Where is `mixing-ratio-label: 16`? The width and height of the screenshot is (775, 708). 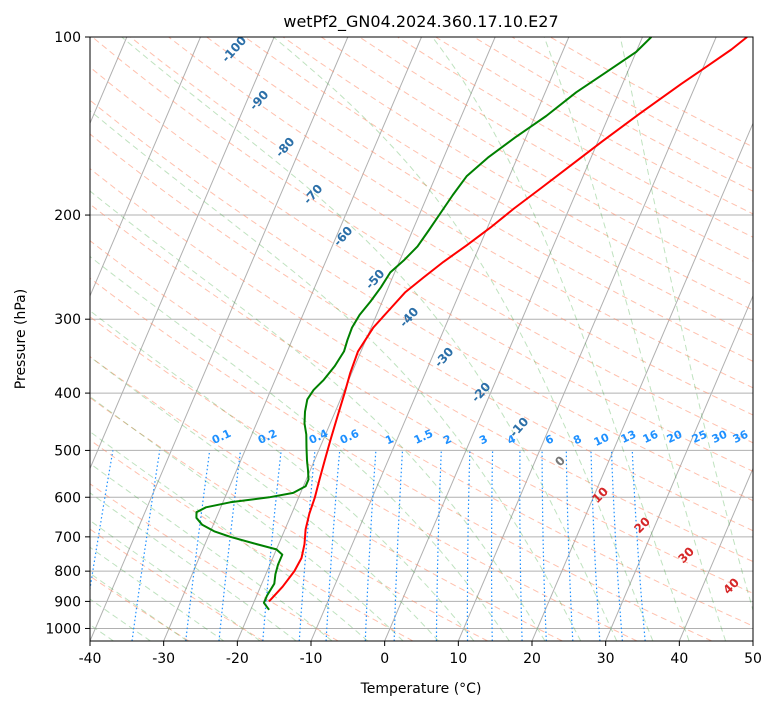 mixing-ratio-label: 16 is located at coordinates (651, 437).